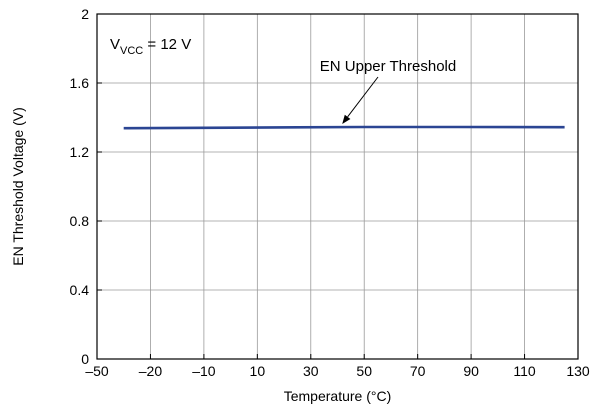  I want to click on condition-label: VVCC = 12 V, so click(150, 46).